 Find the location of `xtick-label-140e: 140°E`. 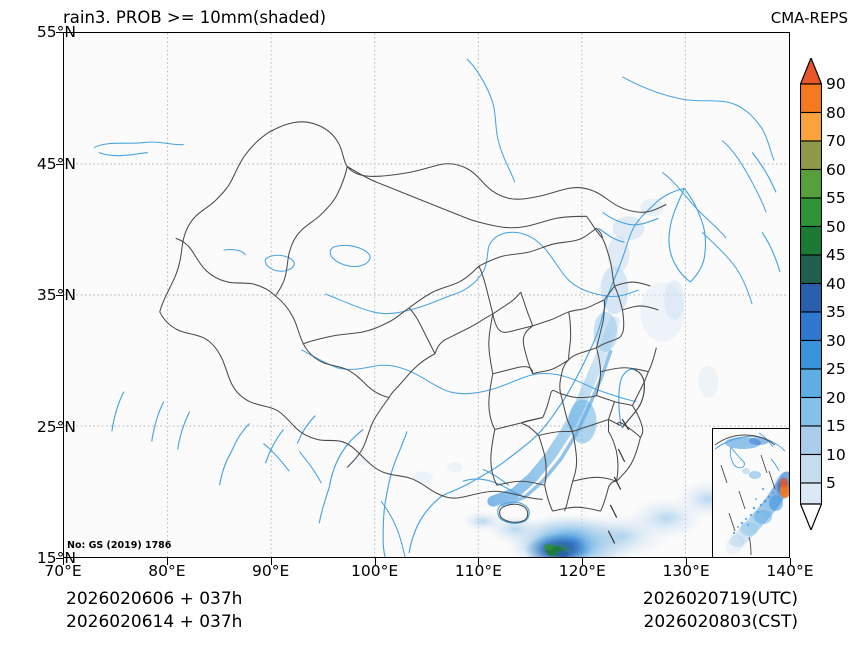

xtick-label-140e: 140°E is located at coordinates (790, 571).